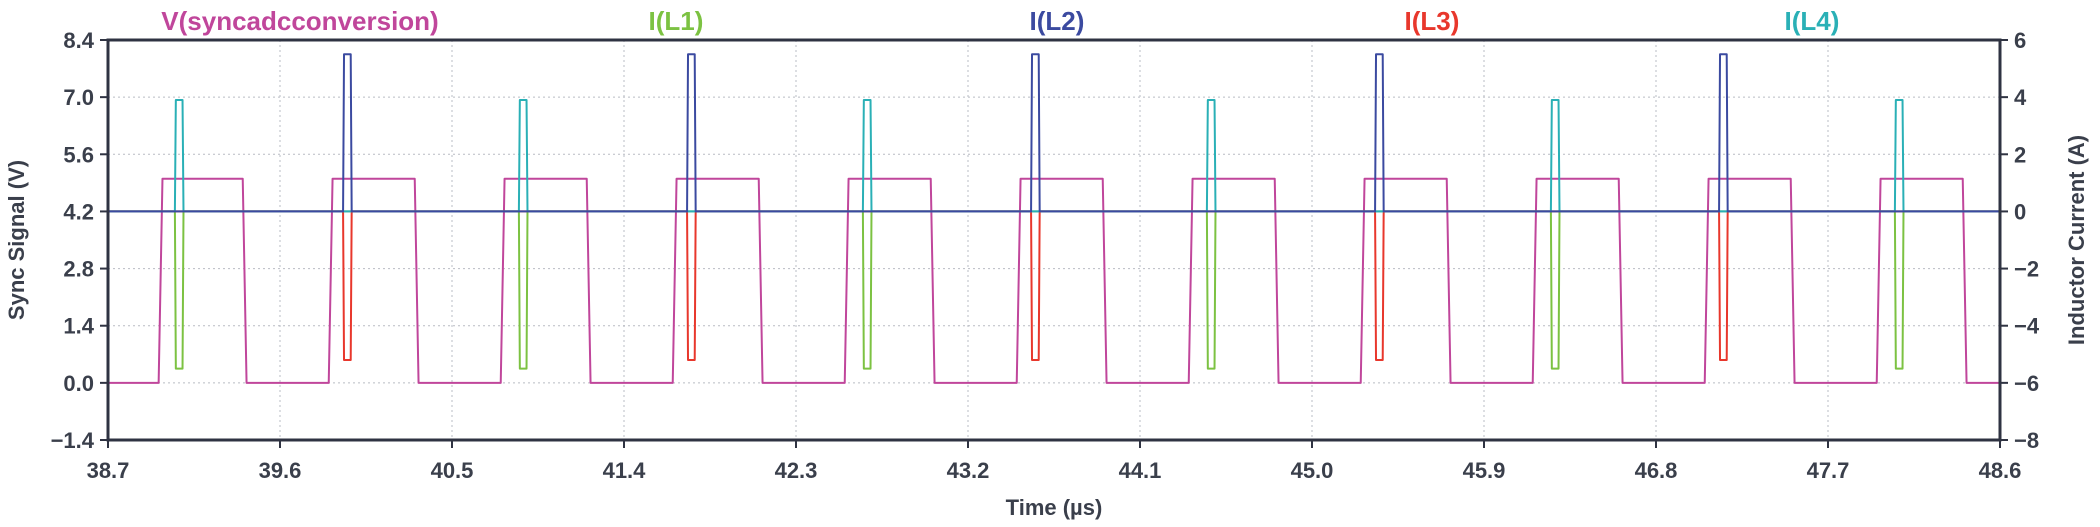  I want to click on y-tick-label: 1.4, so click(78, 326).